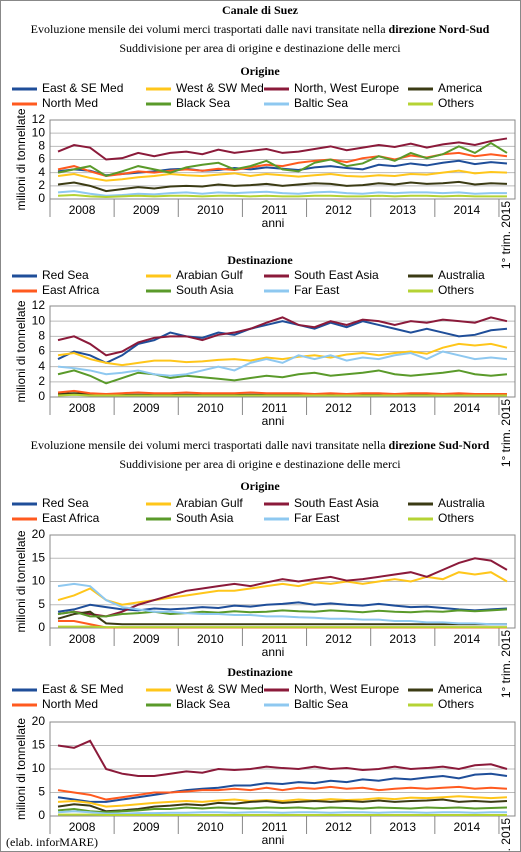 The image size is (521, 852). I want to click on footer: (elab. inforMARE), so click(52, 842).